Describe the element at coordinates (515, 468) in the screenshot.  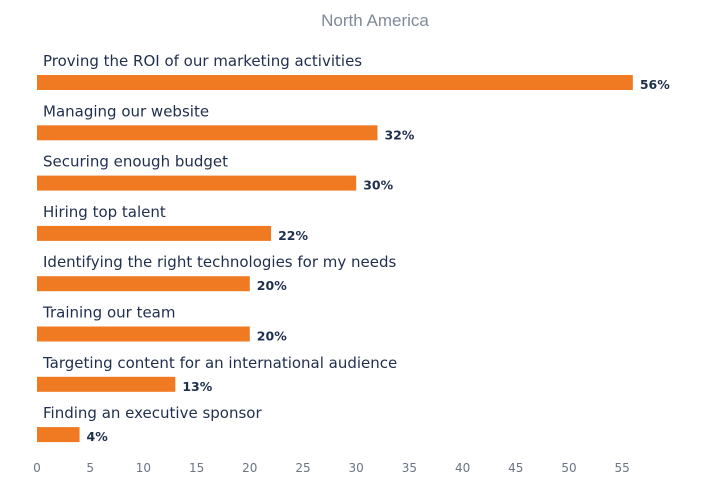
I see `x-tick-label: 45` at that location.